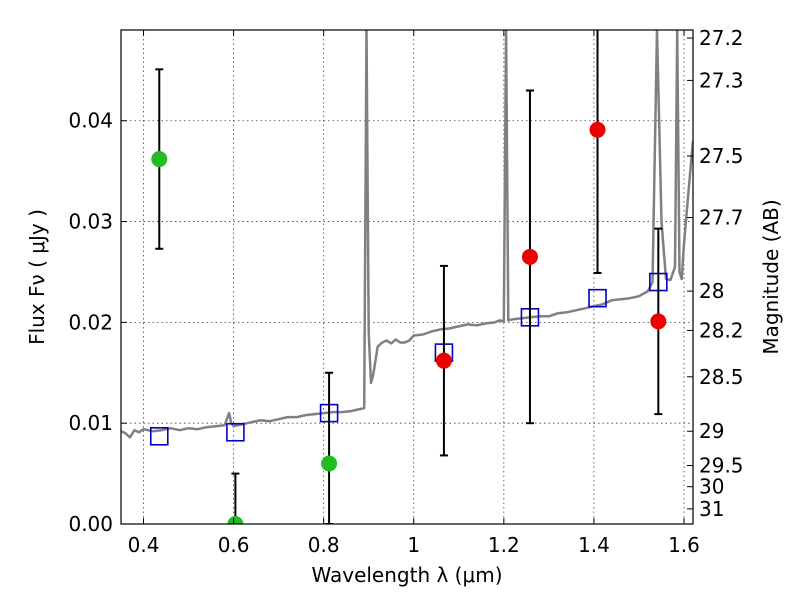  What do you see at coordinates (721, 80) in the screenshot?
I see `y2-tick-label: 27.3` at bounding box center [721, 80].